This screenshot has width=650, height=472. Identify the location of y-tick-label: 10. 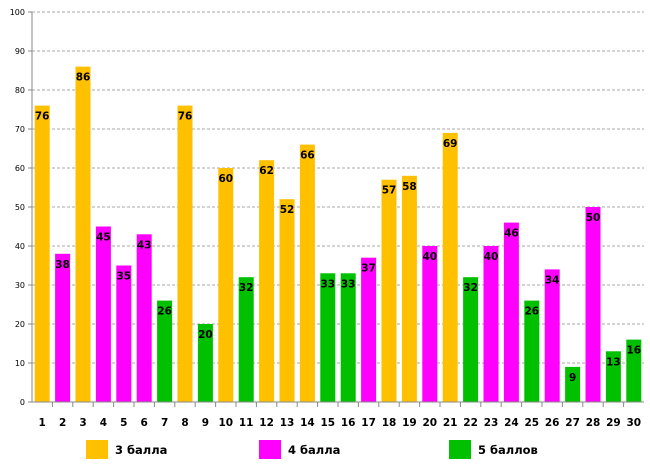
(20, 363).